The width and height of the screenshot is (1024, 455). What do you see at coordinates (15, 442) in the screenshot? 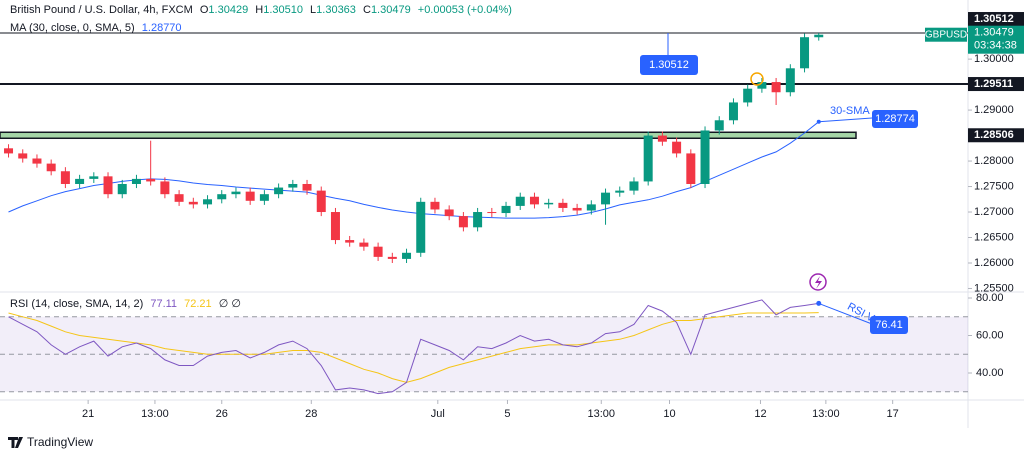
I see `brand-logo` at bounding box center [15, 442].